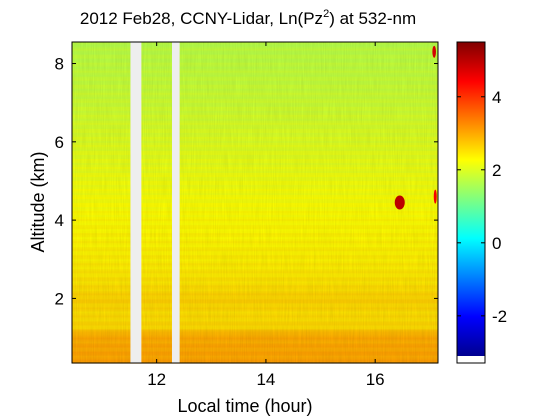 The image size is (560, 420). I want to click on x-tick-label: 14, so click(265, 379).